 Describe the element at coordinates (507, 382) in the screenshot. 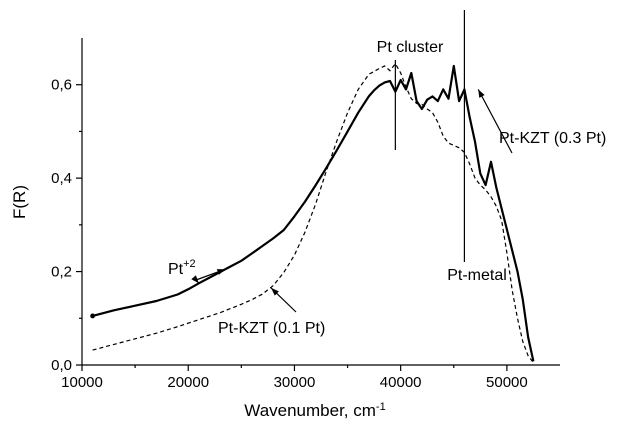

I see `x-tick-label: 50000` at that location.